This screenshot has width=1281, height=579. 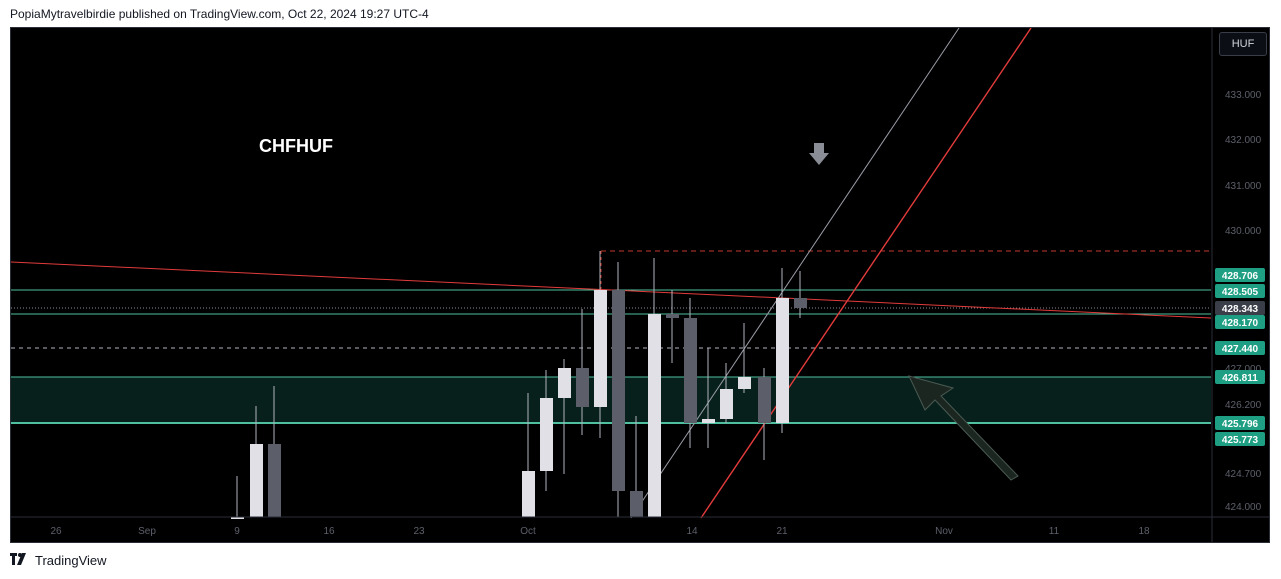 What do you see at coordinates (600, 531) in the screenshot?
I see `time-axis: 26 Sep 9 16 23 Oct 14 21 Nov 11 18` at bounding box center [600, 531].